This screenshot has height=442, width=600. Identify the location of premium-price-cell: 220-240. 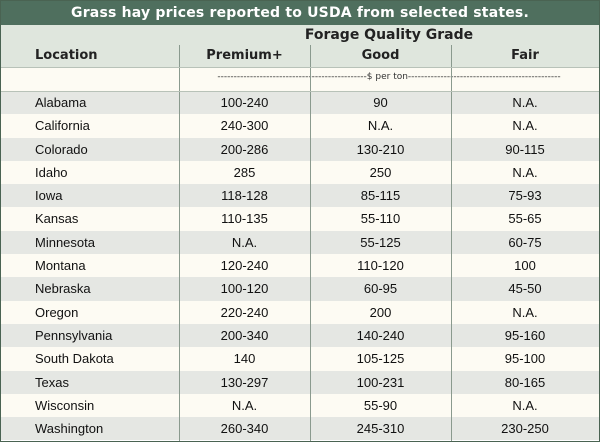
(244, 312).